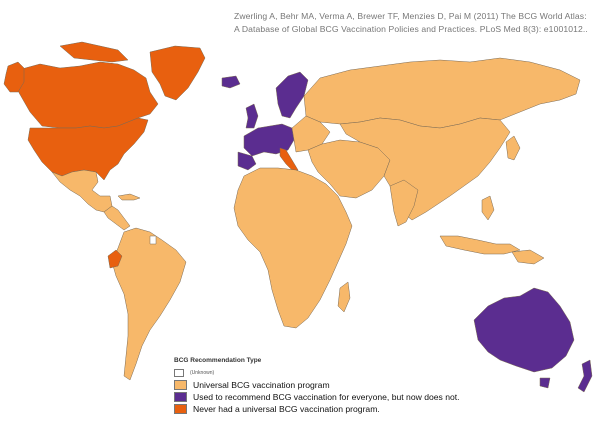  I want to click on suriname, so click(153, 240).